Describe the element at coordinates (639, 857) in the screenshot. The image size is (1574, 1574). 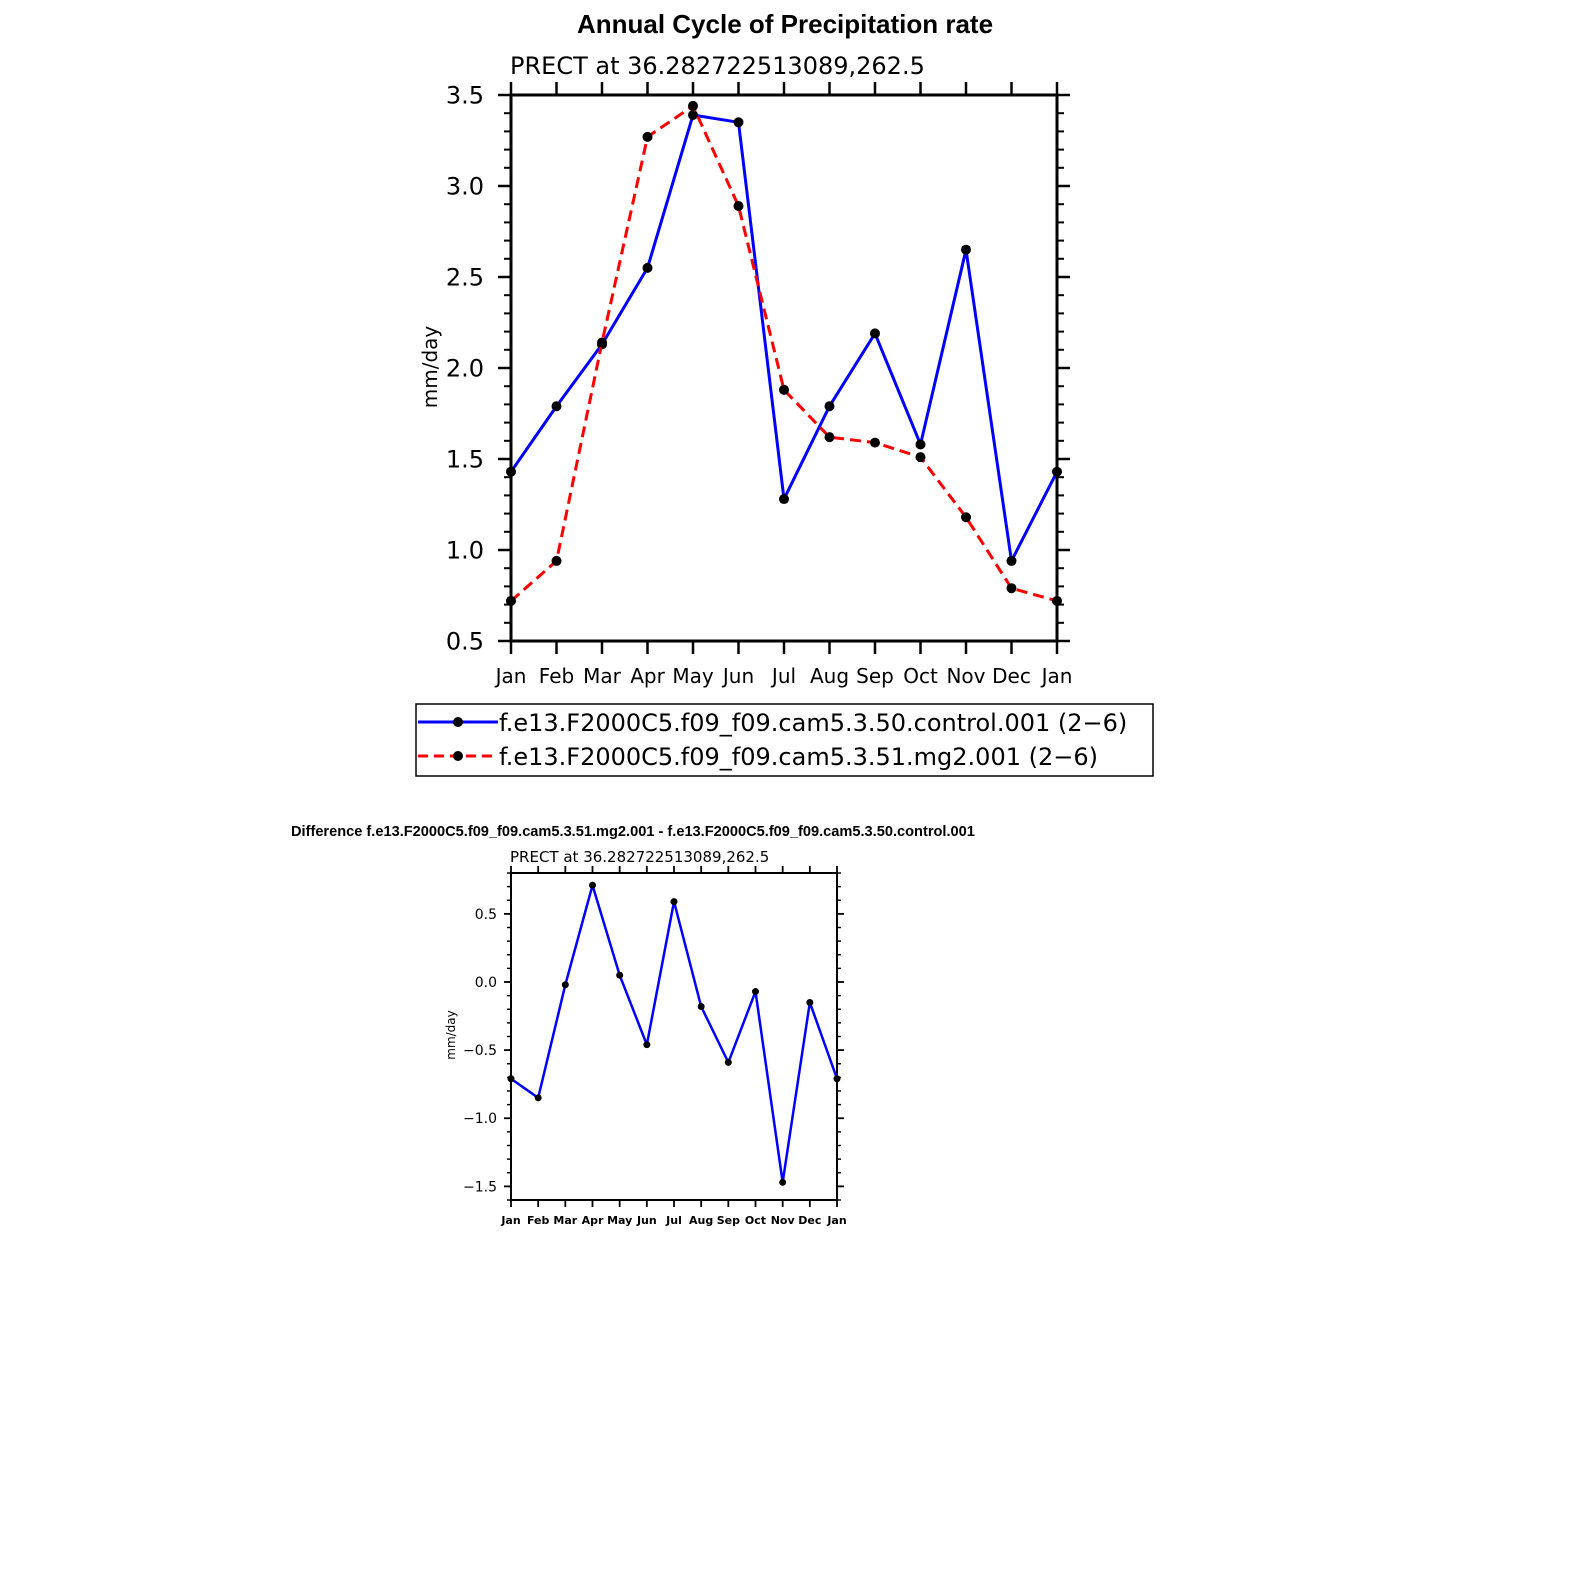
I see `difference-subtitle: PRECT at 36.282722513089,262.5` at that location.